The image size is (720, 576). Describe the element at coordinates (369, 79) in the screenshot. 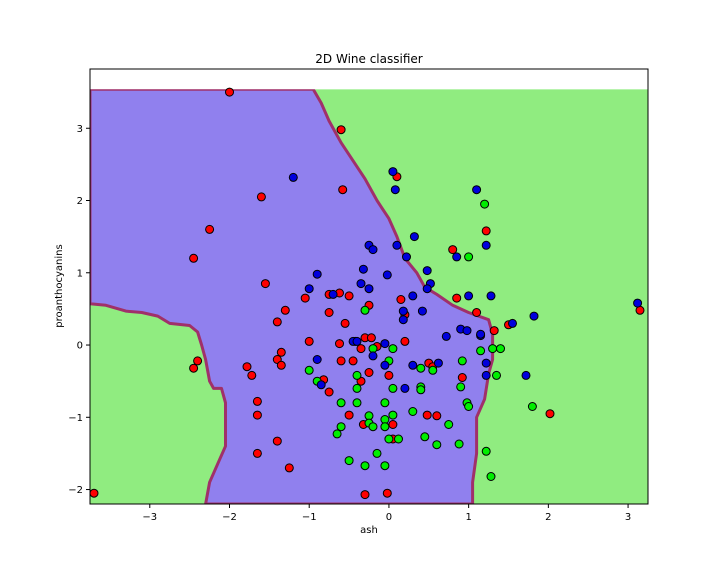

I see `region-uncovered` at that location.